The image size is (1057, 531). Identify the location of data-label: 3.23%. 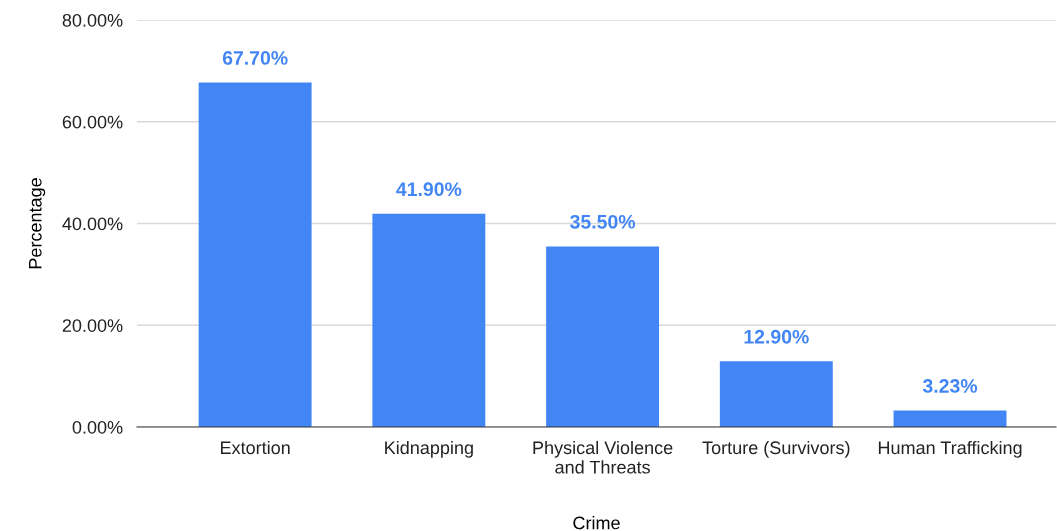
(950, 386).